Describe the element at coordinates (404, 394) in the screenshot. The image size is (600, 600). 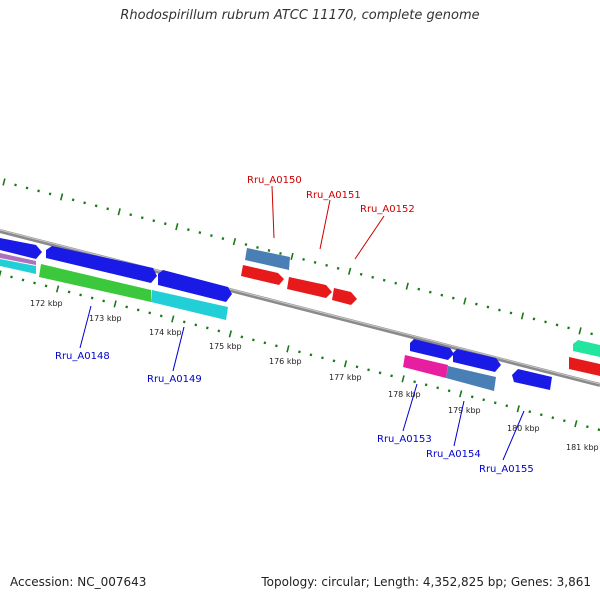
I see `kbp-label: 178 kbp` at that location.